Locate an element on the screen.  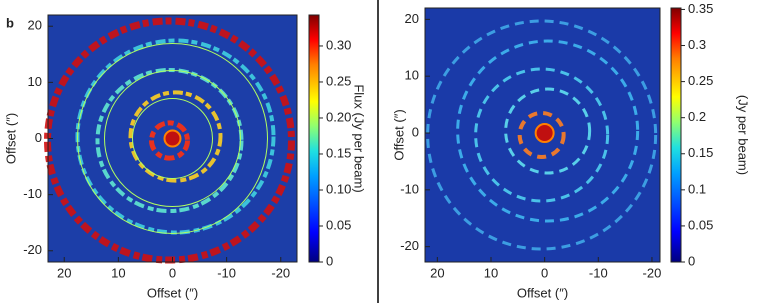
colorbar-tick-label: 0.10 is located at coordinates (338, 188).